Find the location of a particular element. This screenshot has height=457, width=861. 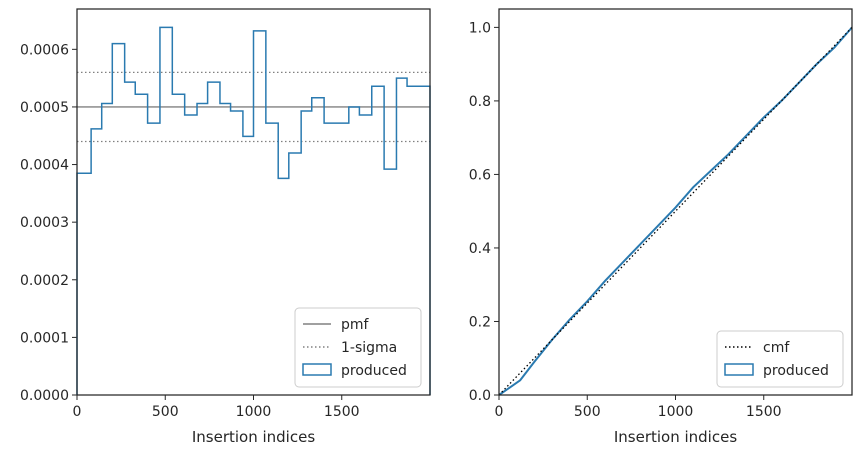

y-tick-label: 0.0000 is located at coordinates (44, 396).